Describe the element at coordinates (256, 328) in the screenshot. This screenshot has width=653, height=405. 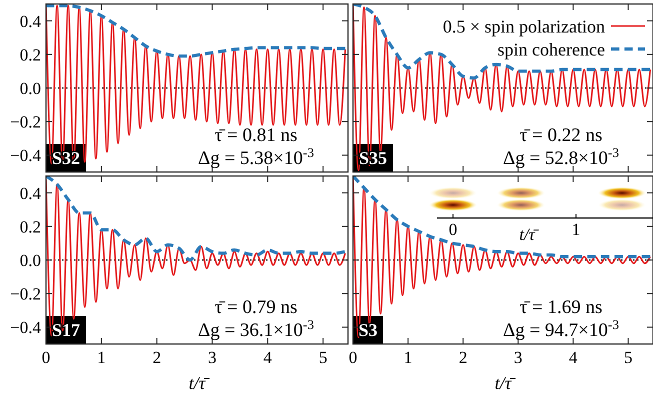
I see `annotation: Δg = 36.1×10$^{-3}$` at that location.